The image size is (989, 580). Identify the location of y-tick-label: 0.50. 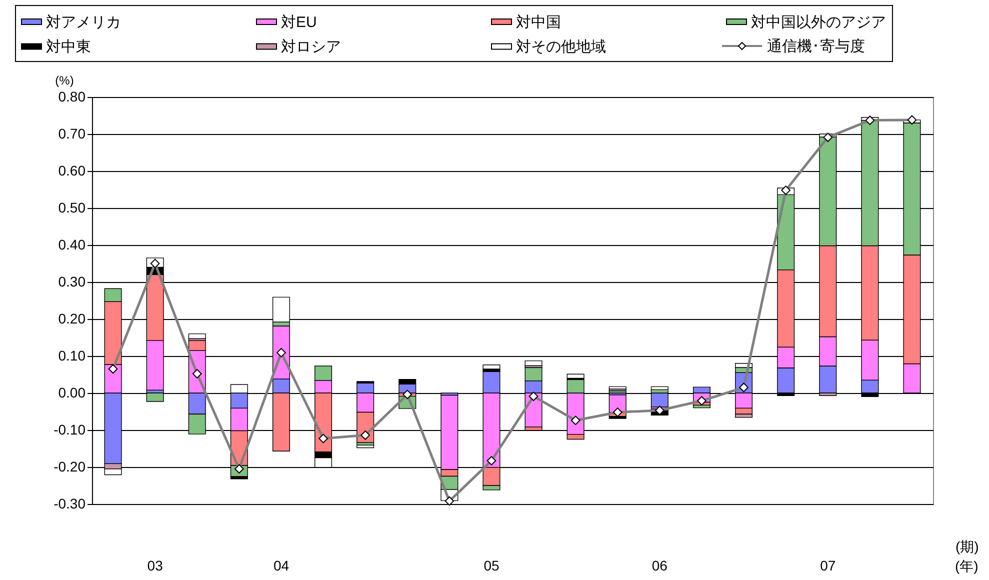
(72, 208).